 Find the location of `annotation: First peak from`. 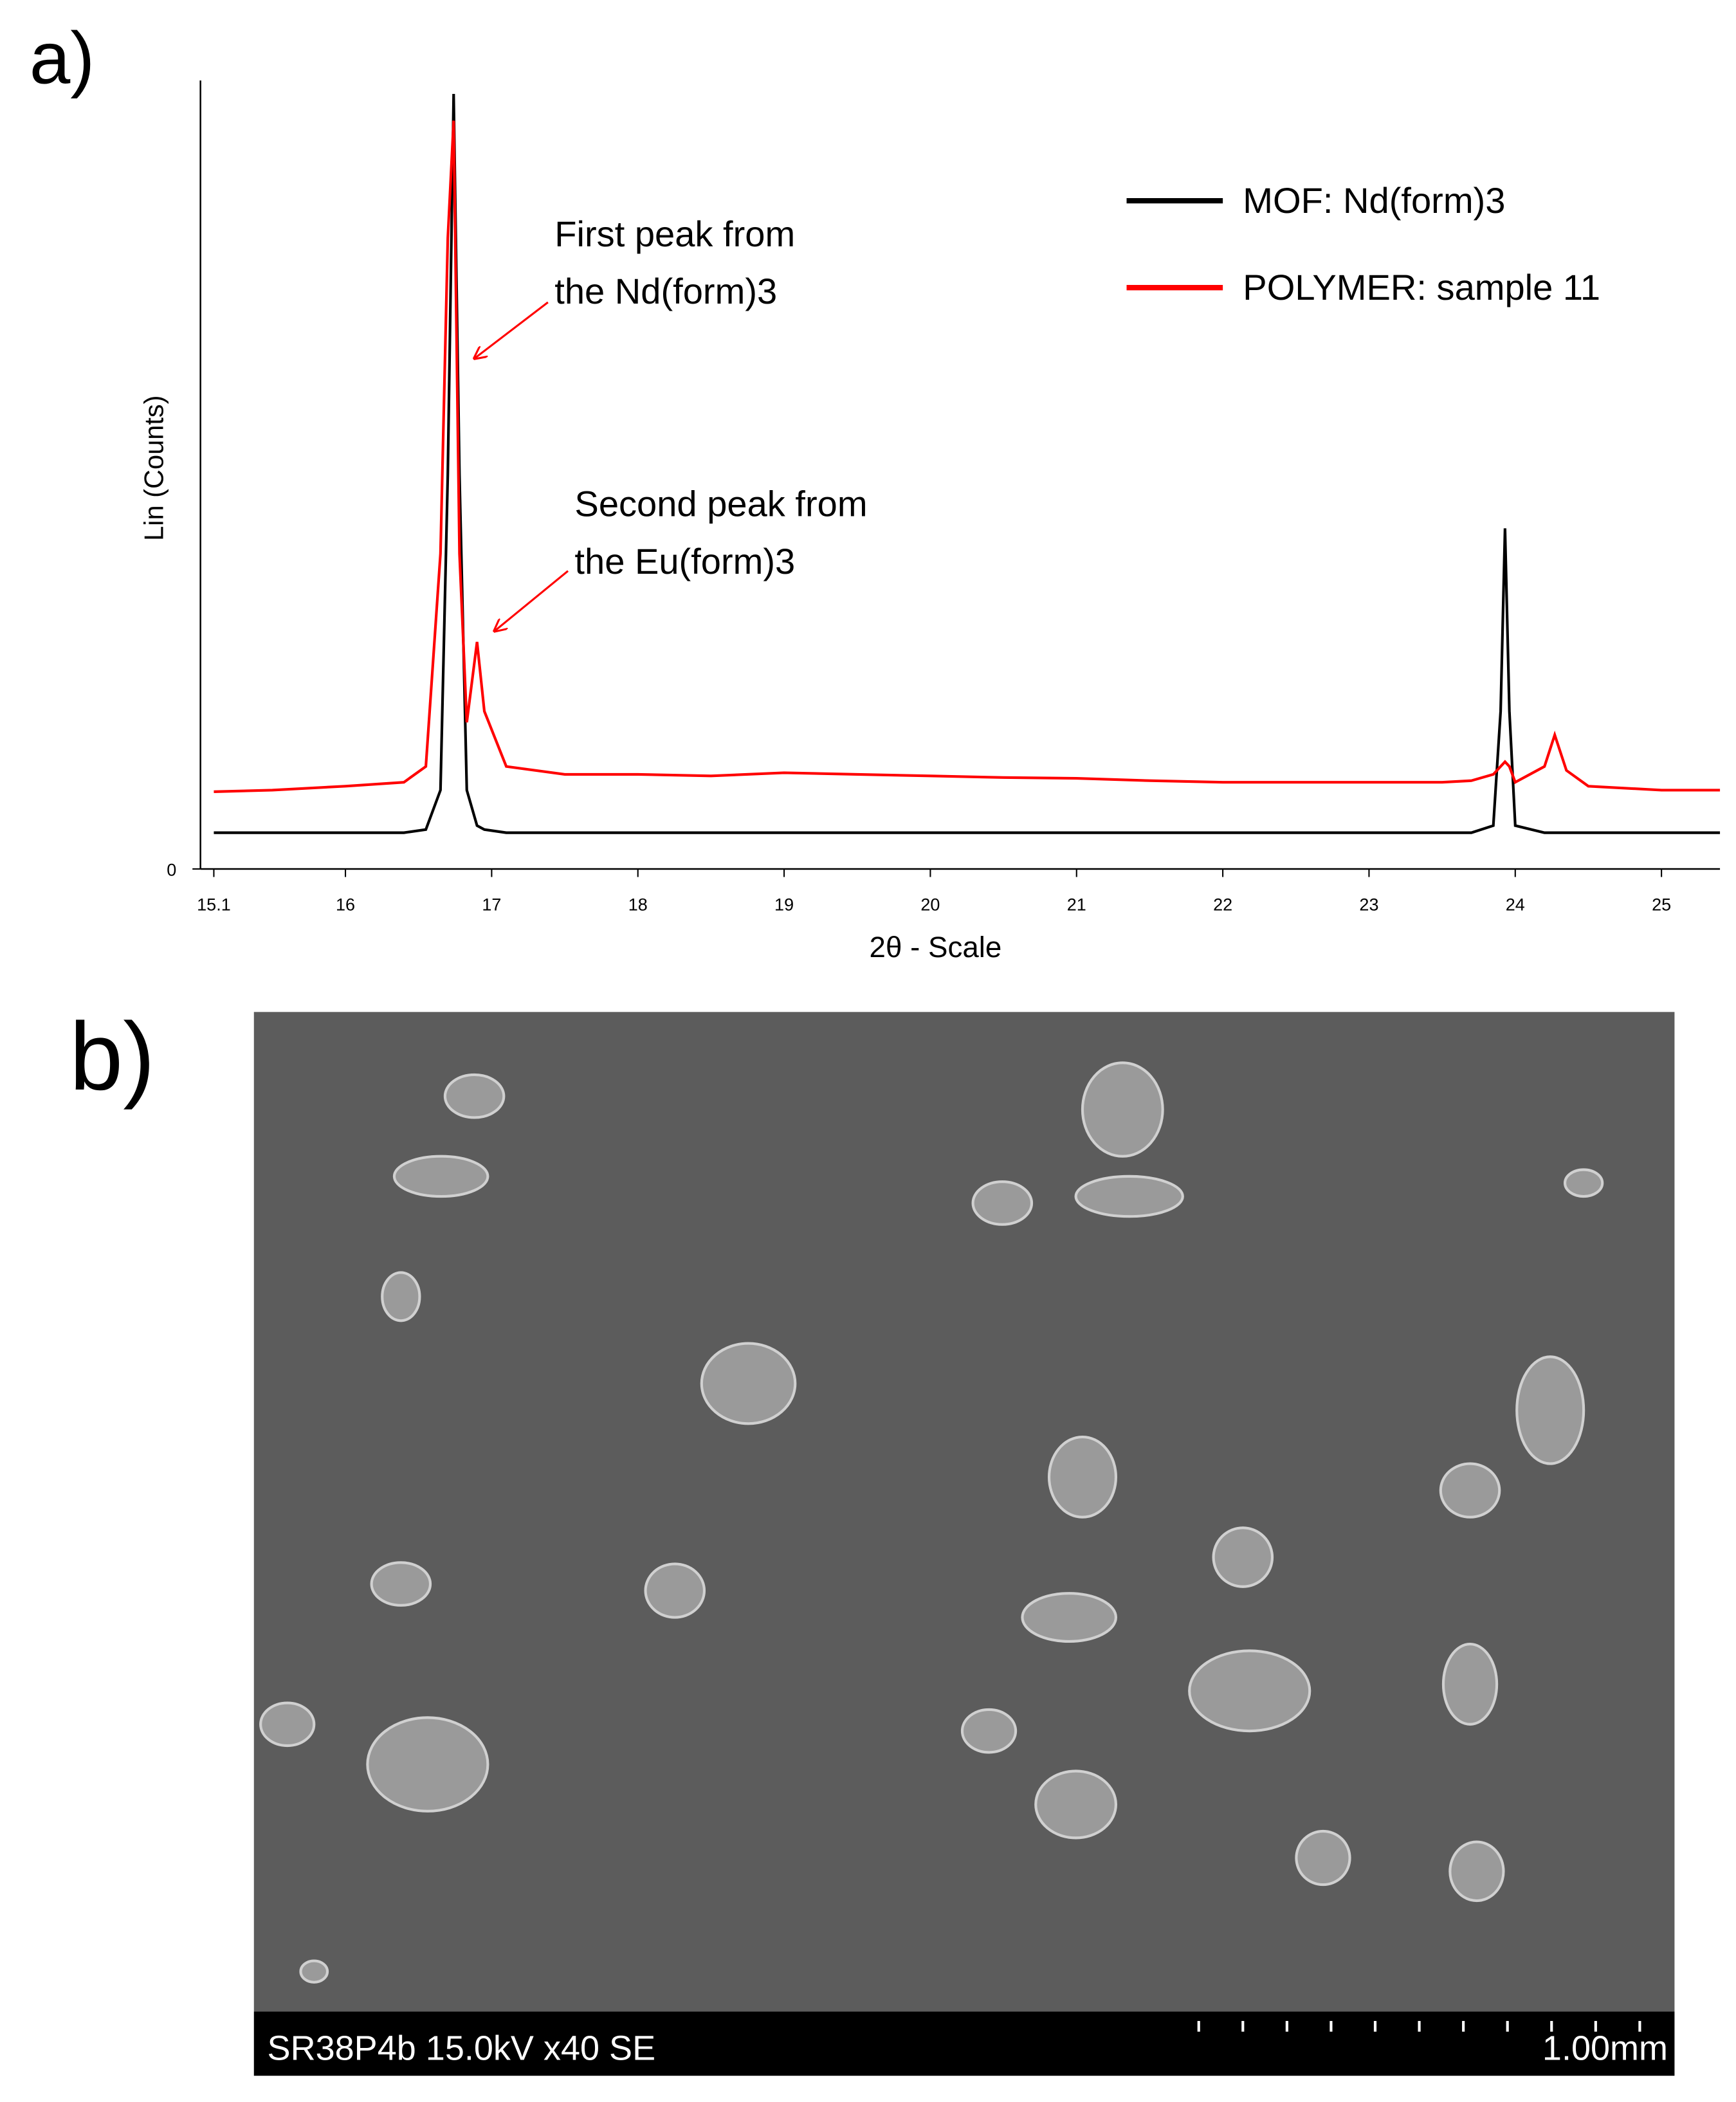

annotation: First peak from is located at coordinates (674, 234).